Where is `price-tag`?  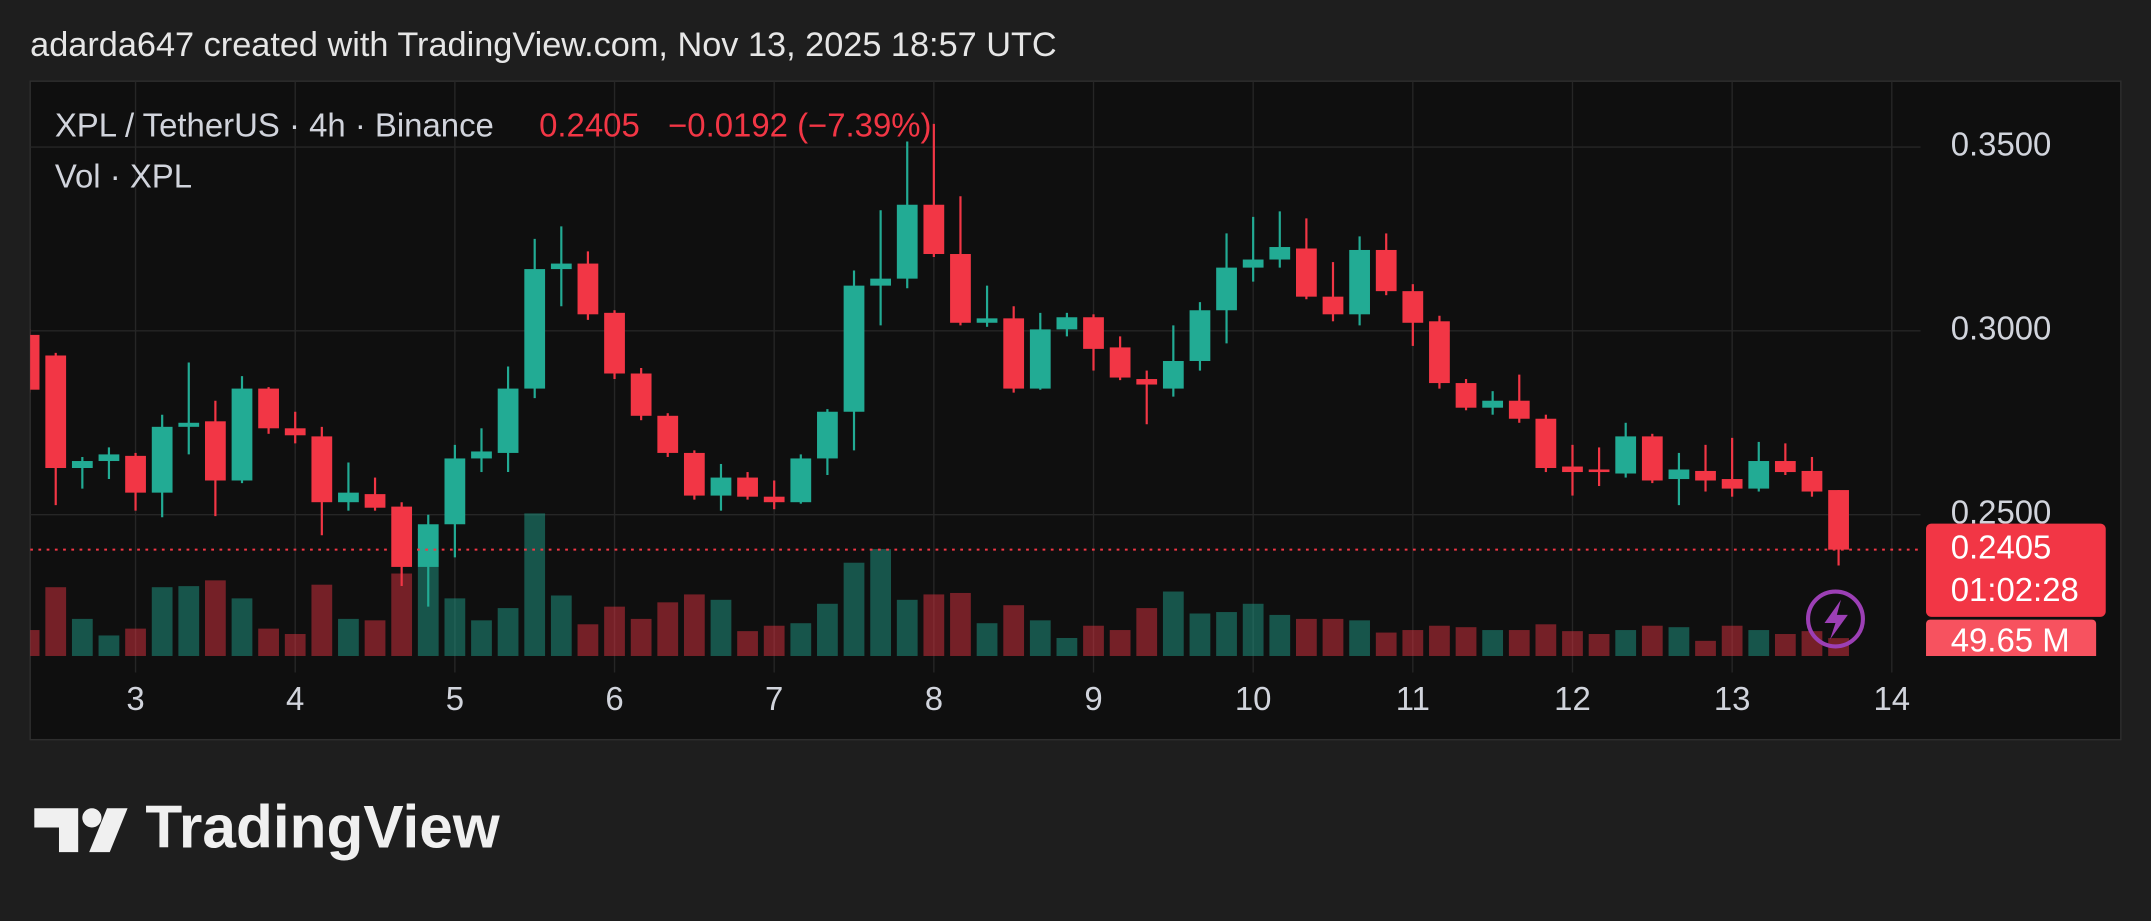
price-tag is located at coordinates (2016, 570).